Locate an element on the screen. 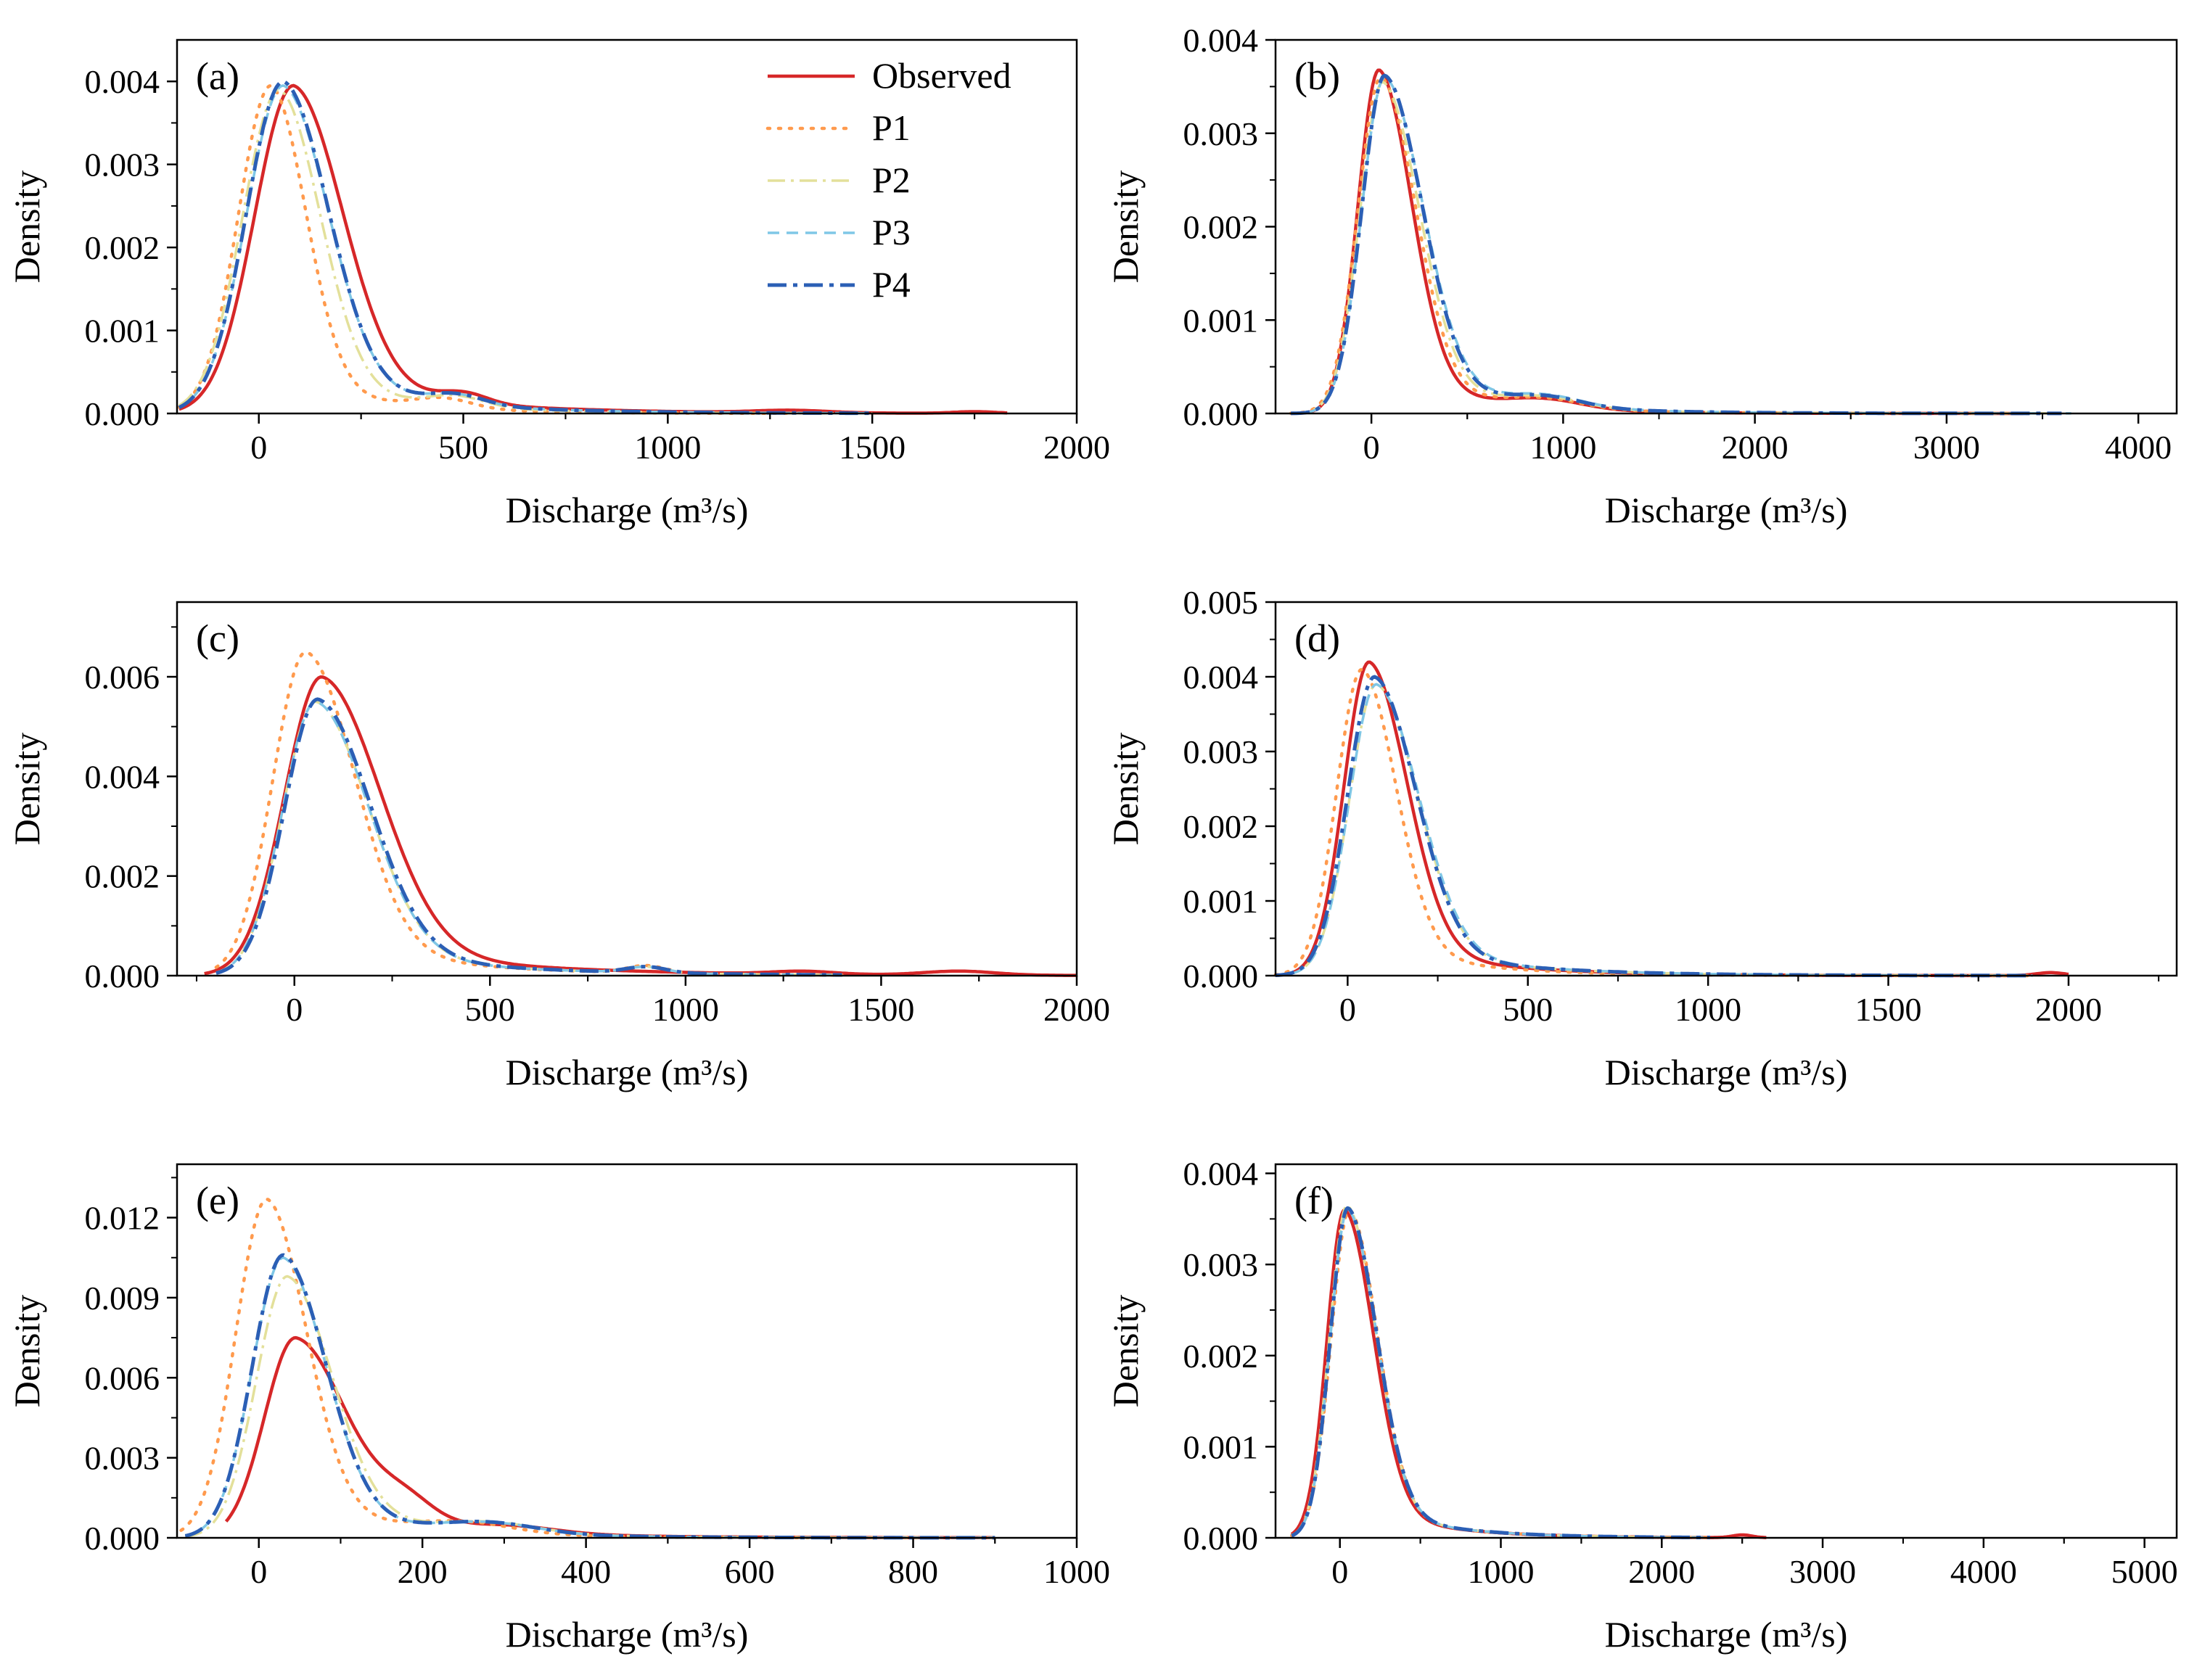 This screenshot has height=1680, width=2197. x-tick-label: 4000 is located at coordinates (1983, 1572).